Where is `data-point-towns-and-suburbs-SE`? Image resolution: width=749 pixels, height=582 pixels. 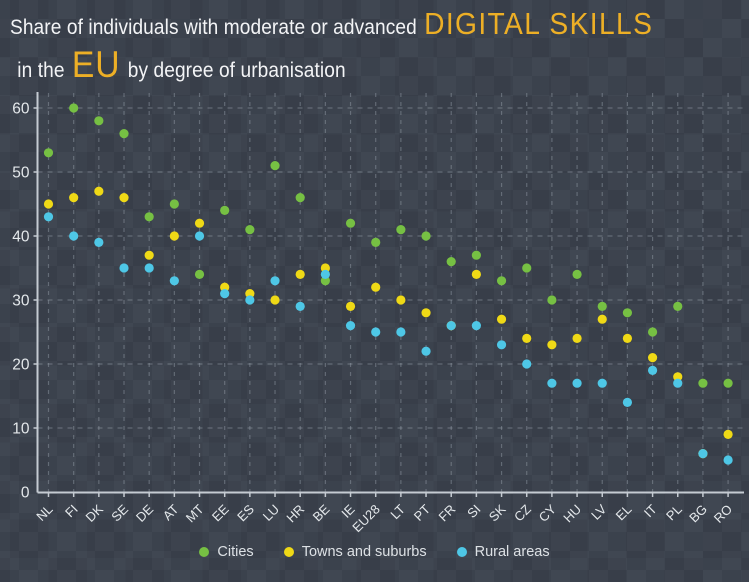 data-point-towns-and-suburbs-SE is located at coordinates (124, 198).